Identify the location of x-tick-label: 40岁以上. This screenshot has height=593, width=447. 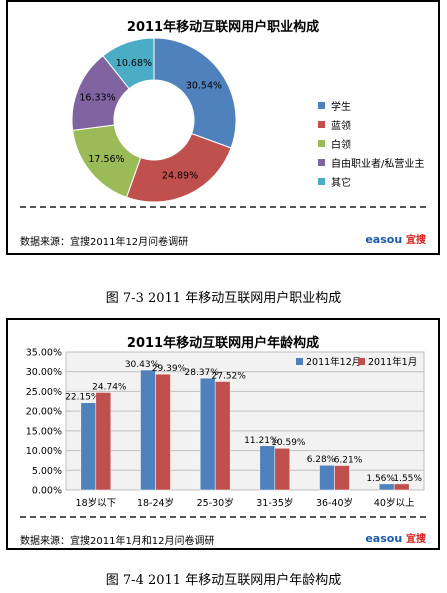
(394, 503).